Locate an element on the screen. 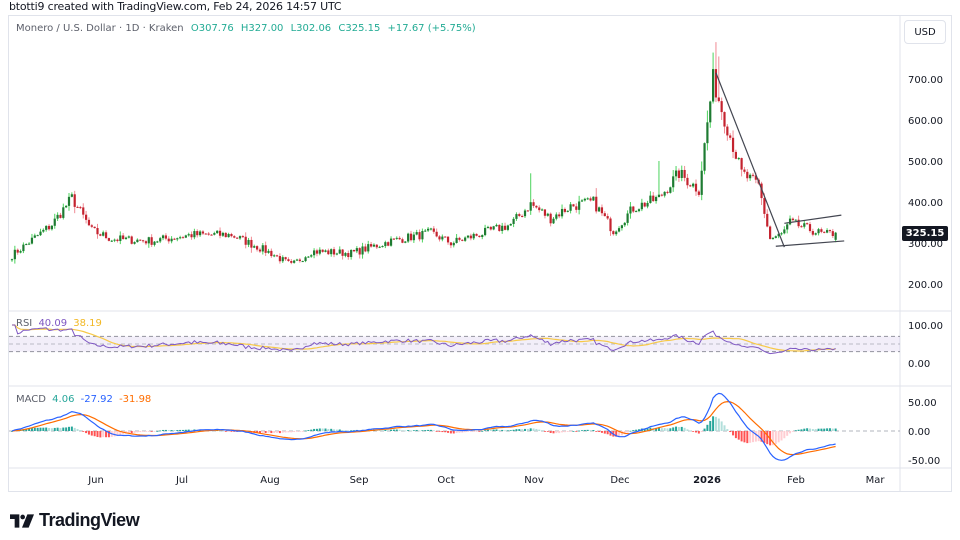  rsi-value: 40.09 is located at coordinates (53, 323).